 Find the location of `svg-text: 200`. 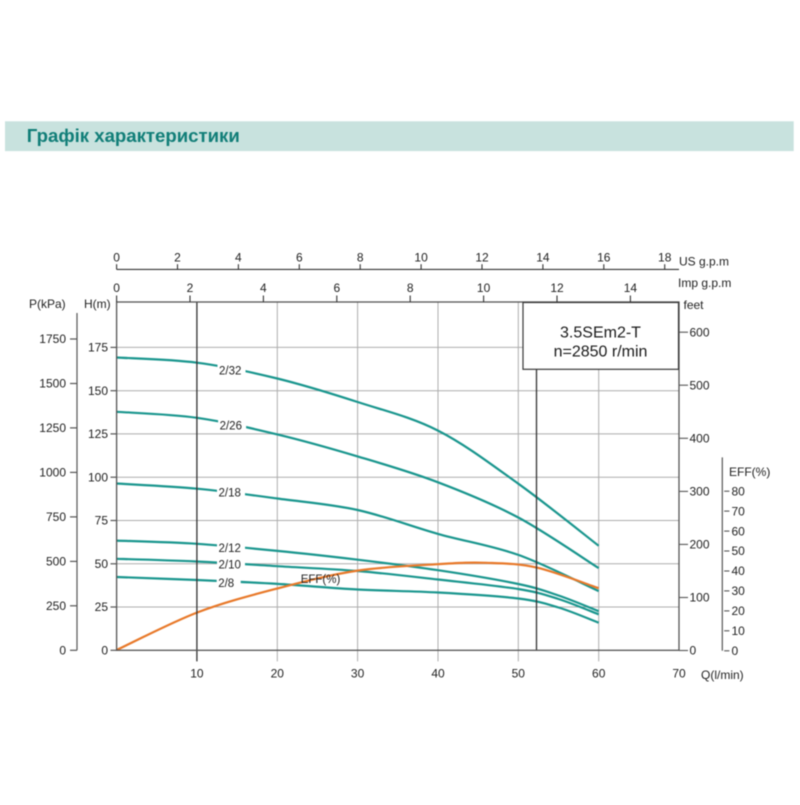

svg-text: 200 is located at coordinates (700, 545).